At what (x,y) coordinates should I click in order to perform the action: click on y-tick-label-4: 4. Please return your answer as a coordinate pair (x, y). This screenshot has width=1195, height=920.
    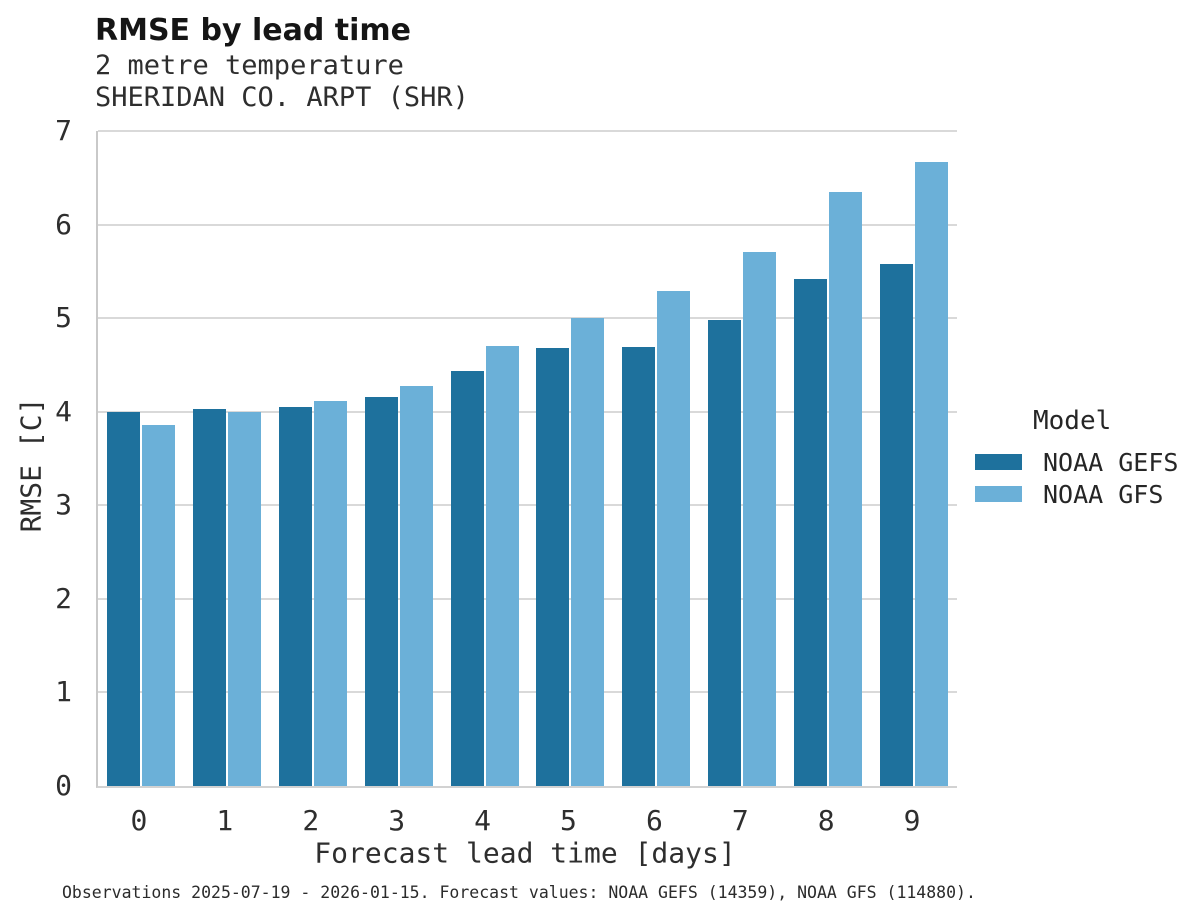
    Looking at the image, I should click on (63, 411).